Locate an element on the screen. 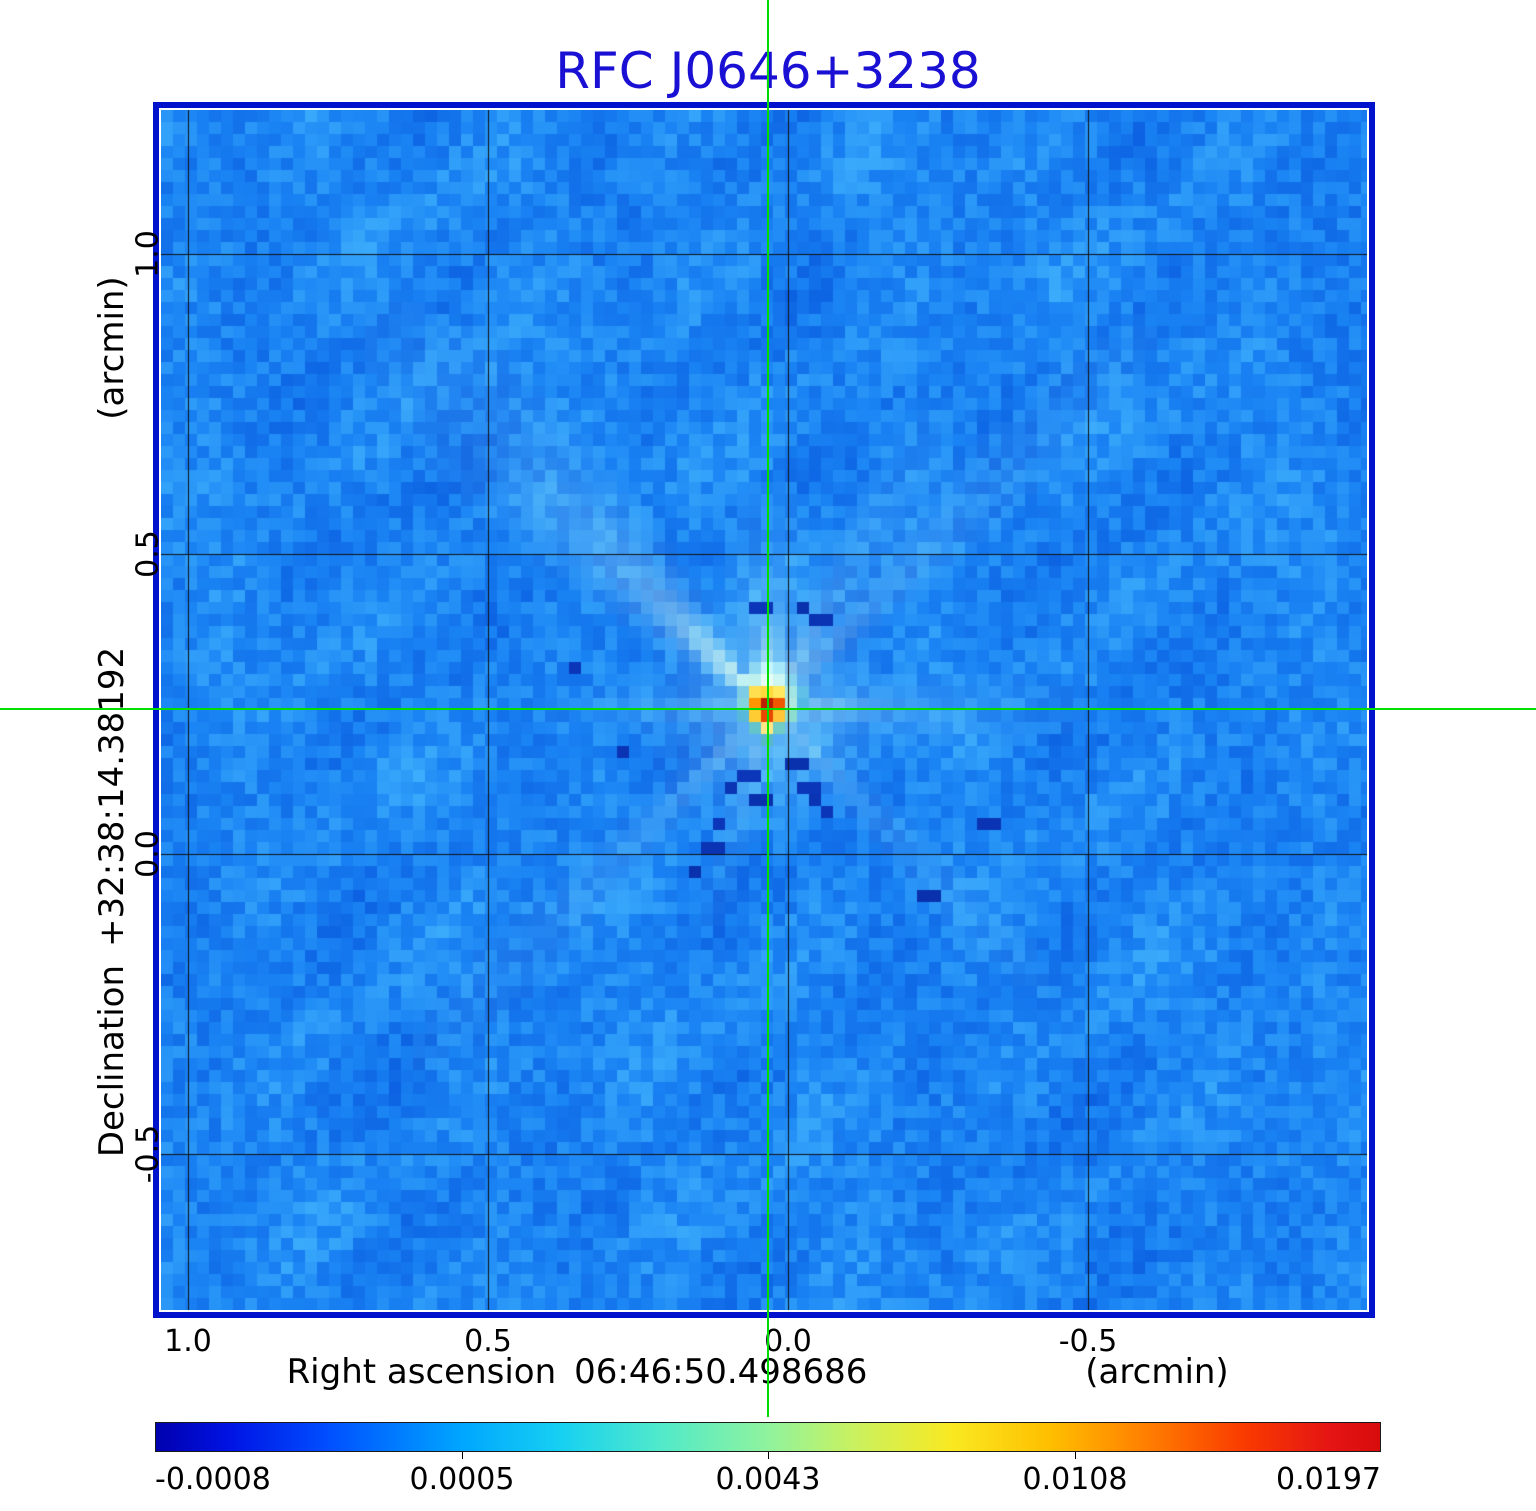 The image size is (1536, 1511). x-tick-label: 0.0 is located at coordinates (788, 1341).